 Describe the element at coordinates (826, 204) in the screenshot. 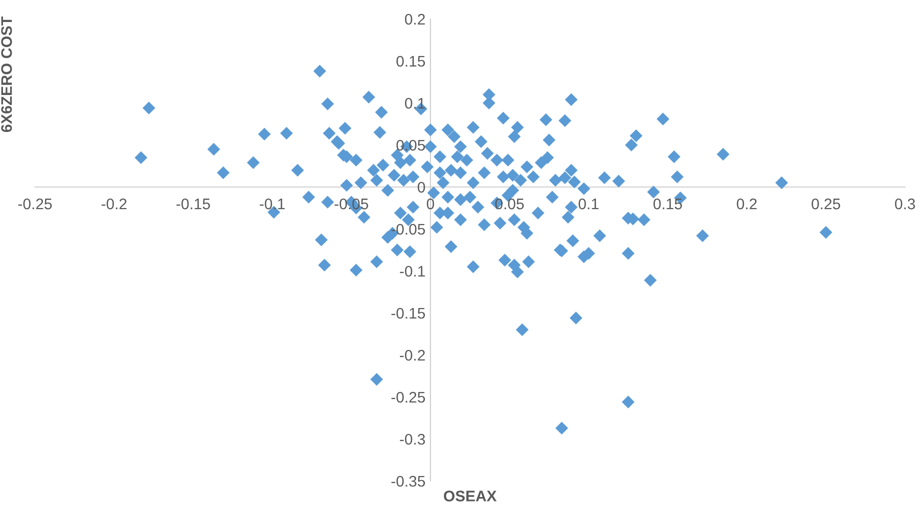

I see `x-tick-label: 0.25` at that location.